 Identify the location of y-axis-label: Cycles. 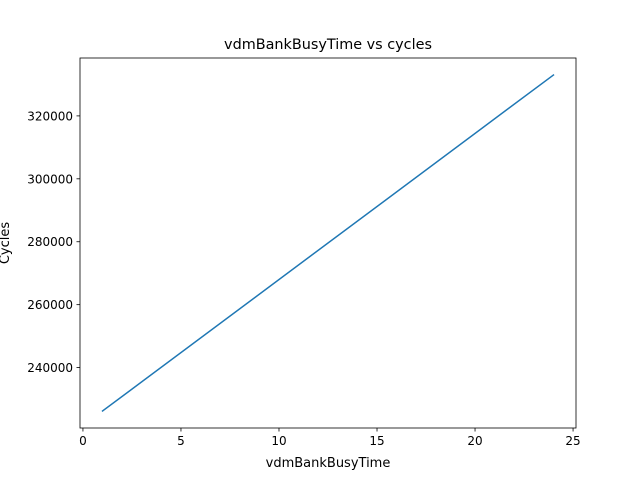
(6, 243).